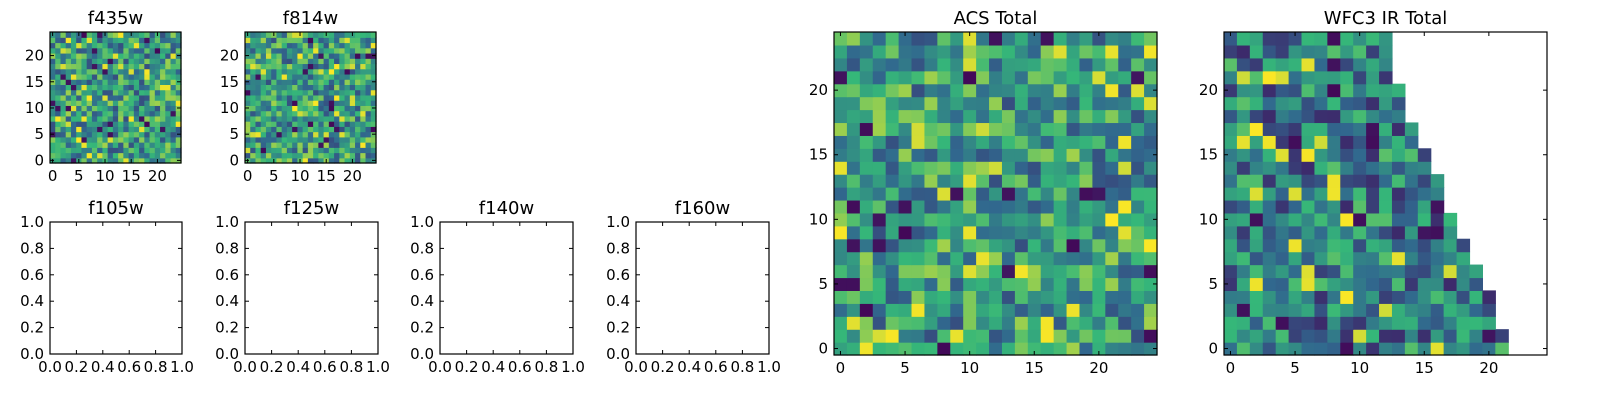 The height and width of the screenshot is (400, 1600). Describe the element at coordinates (422, 328) in the screenshot. I see `y-tick-label: 0.2` at that location.